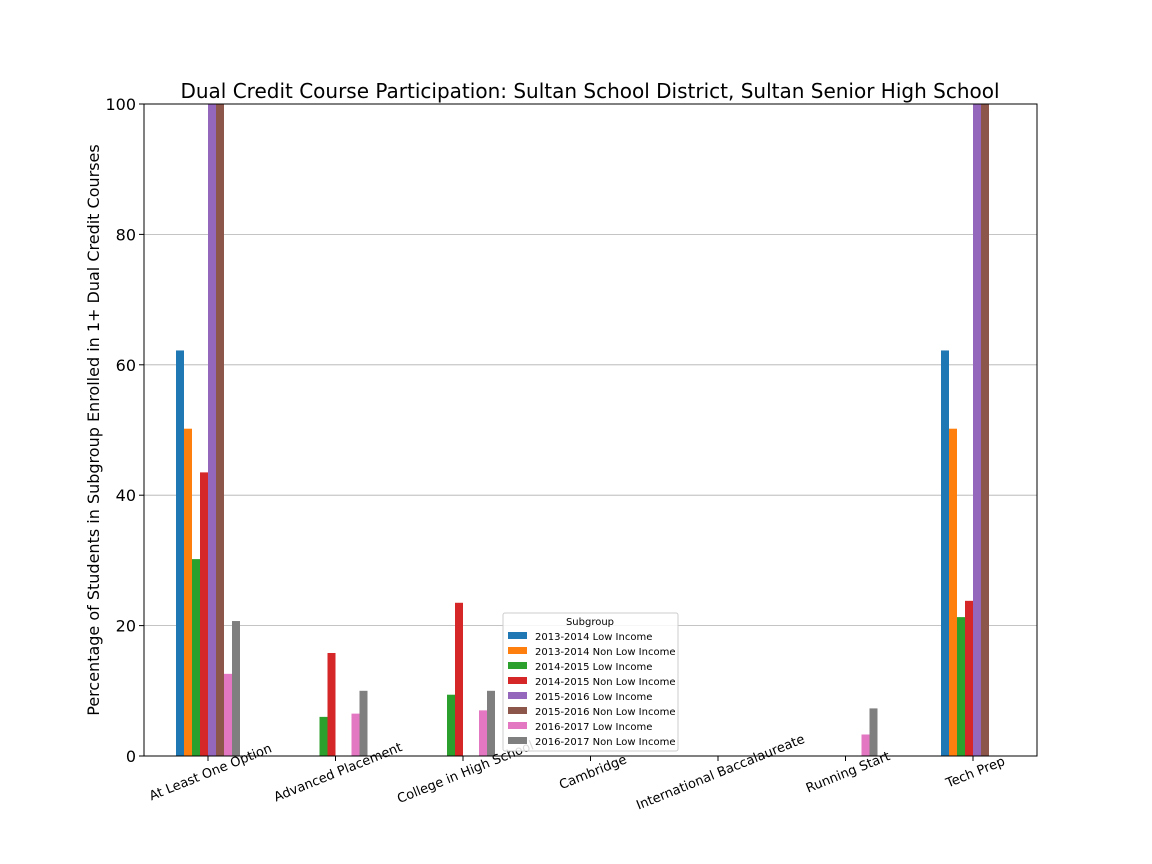 This screenshot has height=864, width=1152. What do you see at coordinates (605, 742) in the screenshot?
I see `legend-entry: 2016-2017 Non Low Income` at bounding box center [605, 742].